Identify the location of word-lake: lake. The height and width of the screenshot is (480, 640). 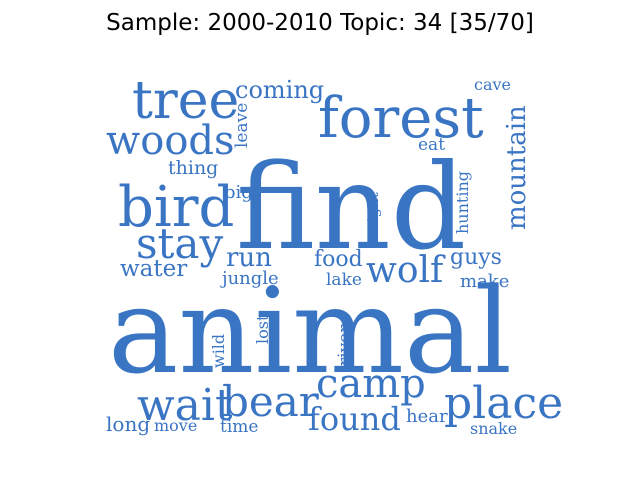
(344, 280).